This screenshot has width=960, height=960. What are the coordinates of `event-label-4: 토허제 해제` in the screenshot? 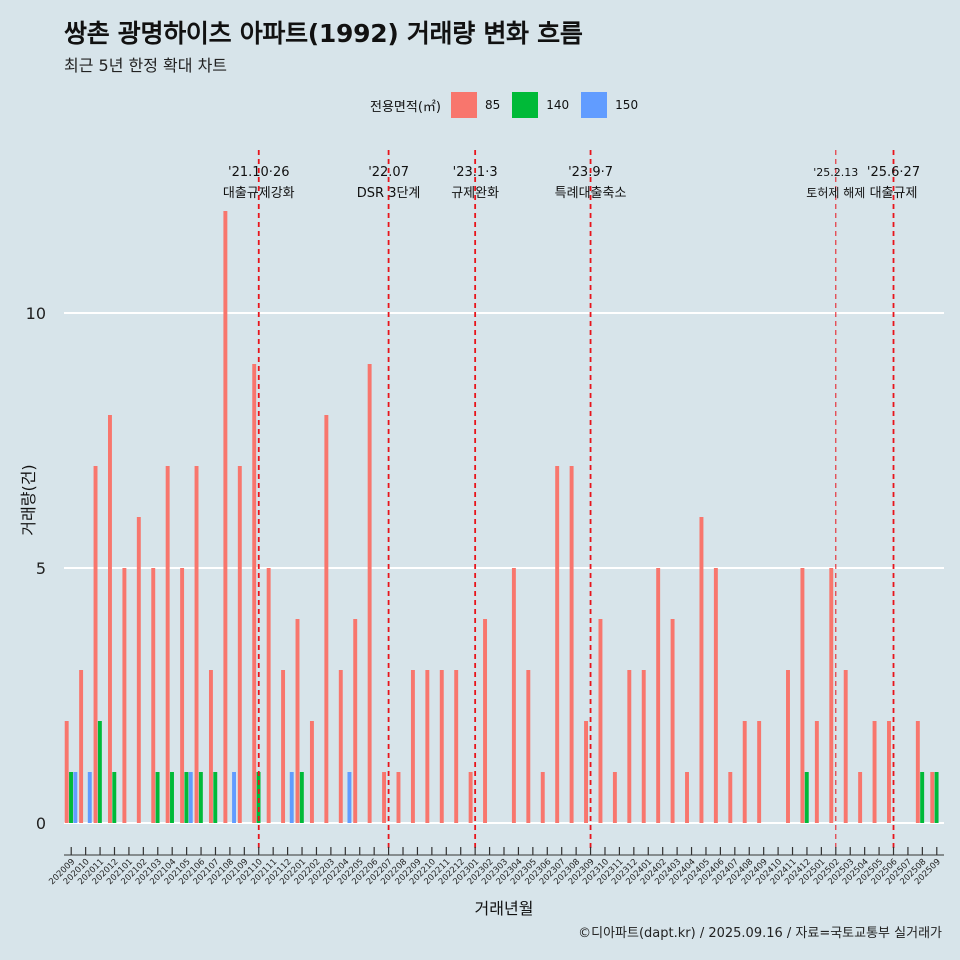 It's located at (835, 193).